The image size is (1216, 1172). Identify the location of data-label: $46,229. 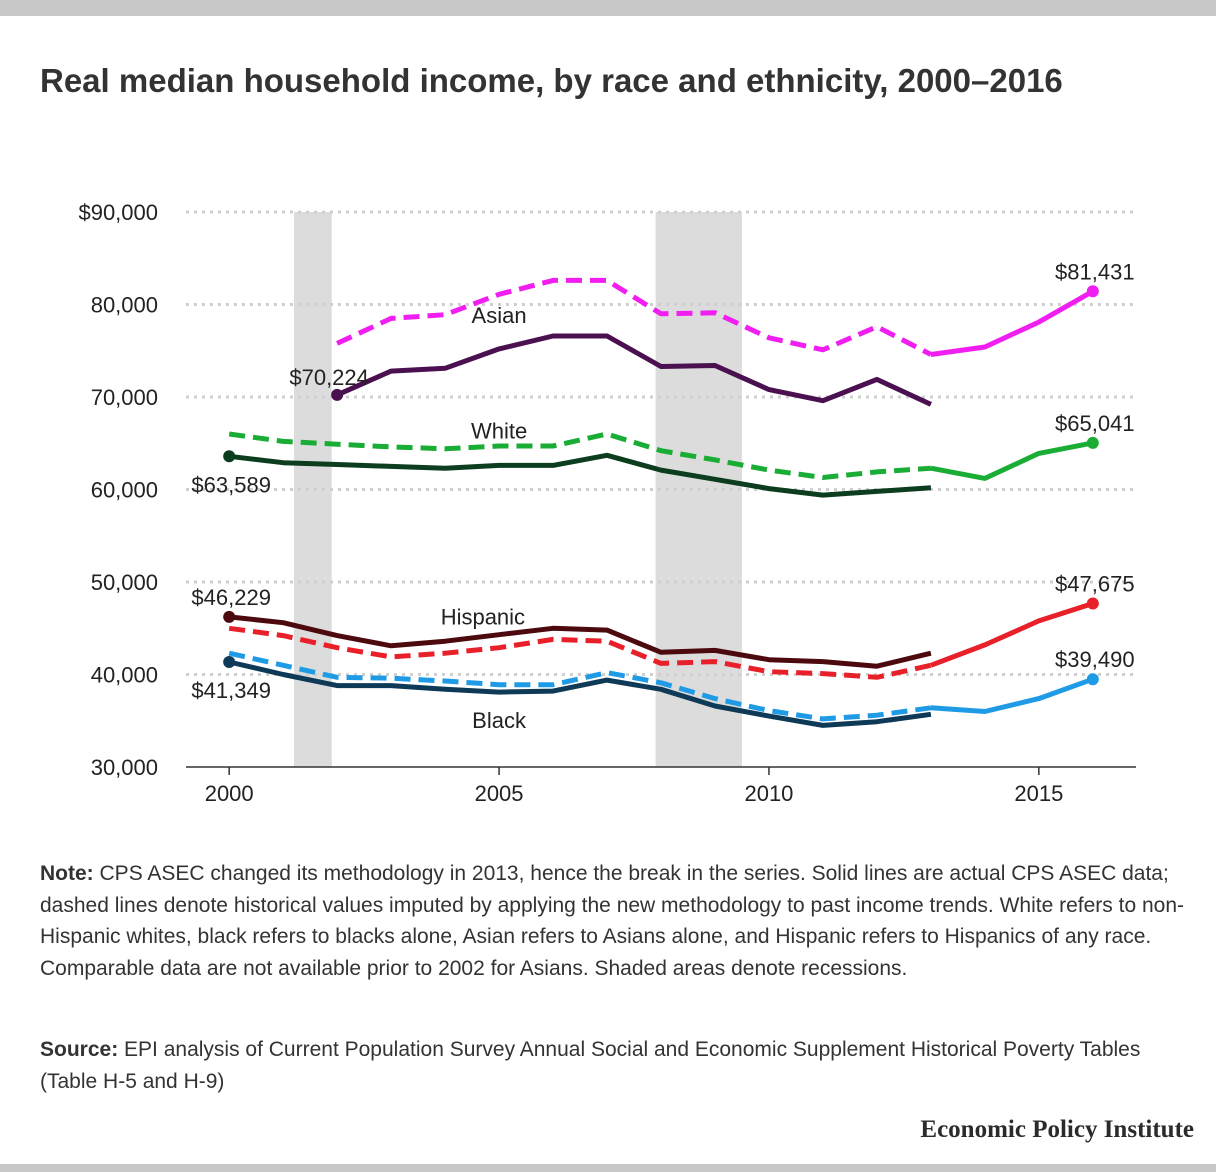
(231, 597).